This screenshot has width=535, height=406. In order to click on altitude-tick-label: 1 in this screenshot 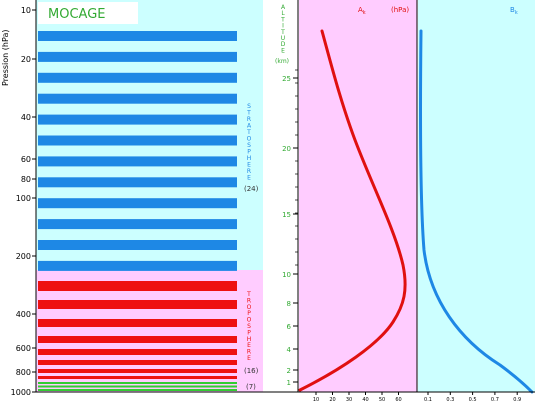, I will do `click(289, 383)`.